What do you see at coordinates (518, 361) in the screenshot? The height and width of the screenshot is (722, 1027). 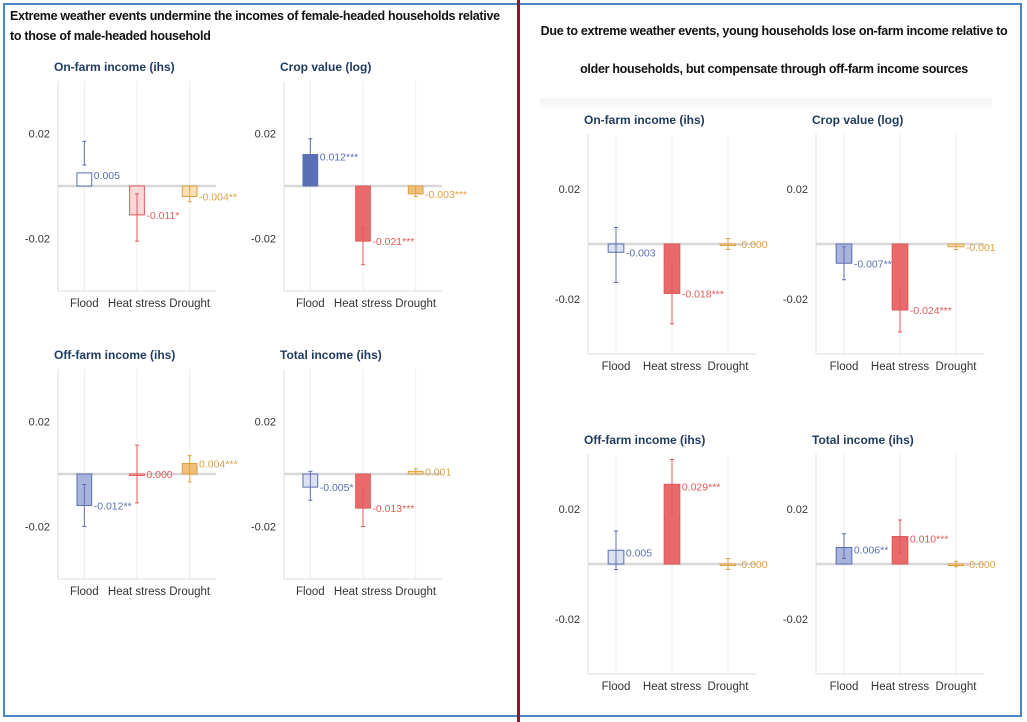 I see `panel-divider` at bounding box center [518, 361].